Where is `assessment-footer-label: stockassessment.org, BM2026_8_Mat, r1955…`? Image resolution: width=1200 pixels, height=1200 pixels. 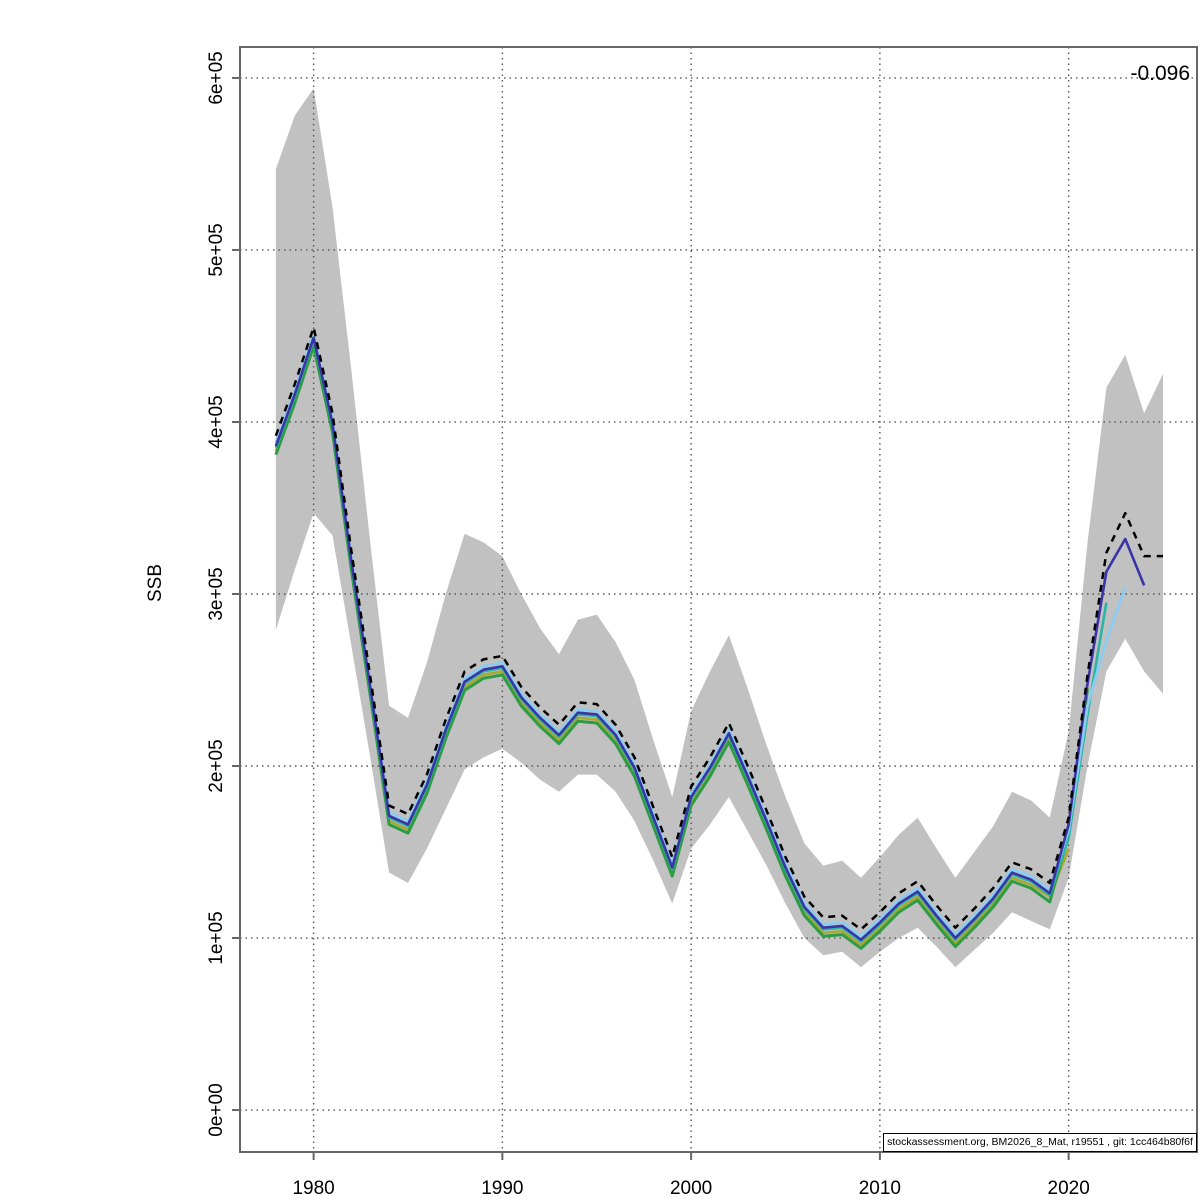 assessment-footer-label: stockassessment.org, BM2026_8_Mat, r1955… is located at coordinates (1040, 1142).